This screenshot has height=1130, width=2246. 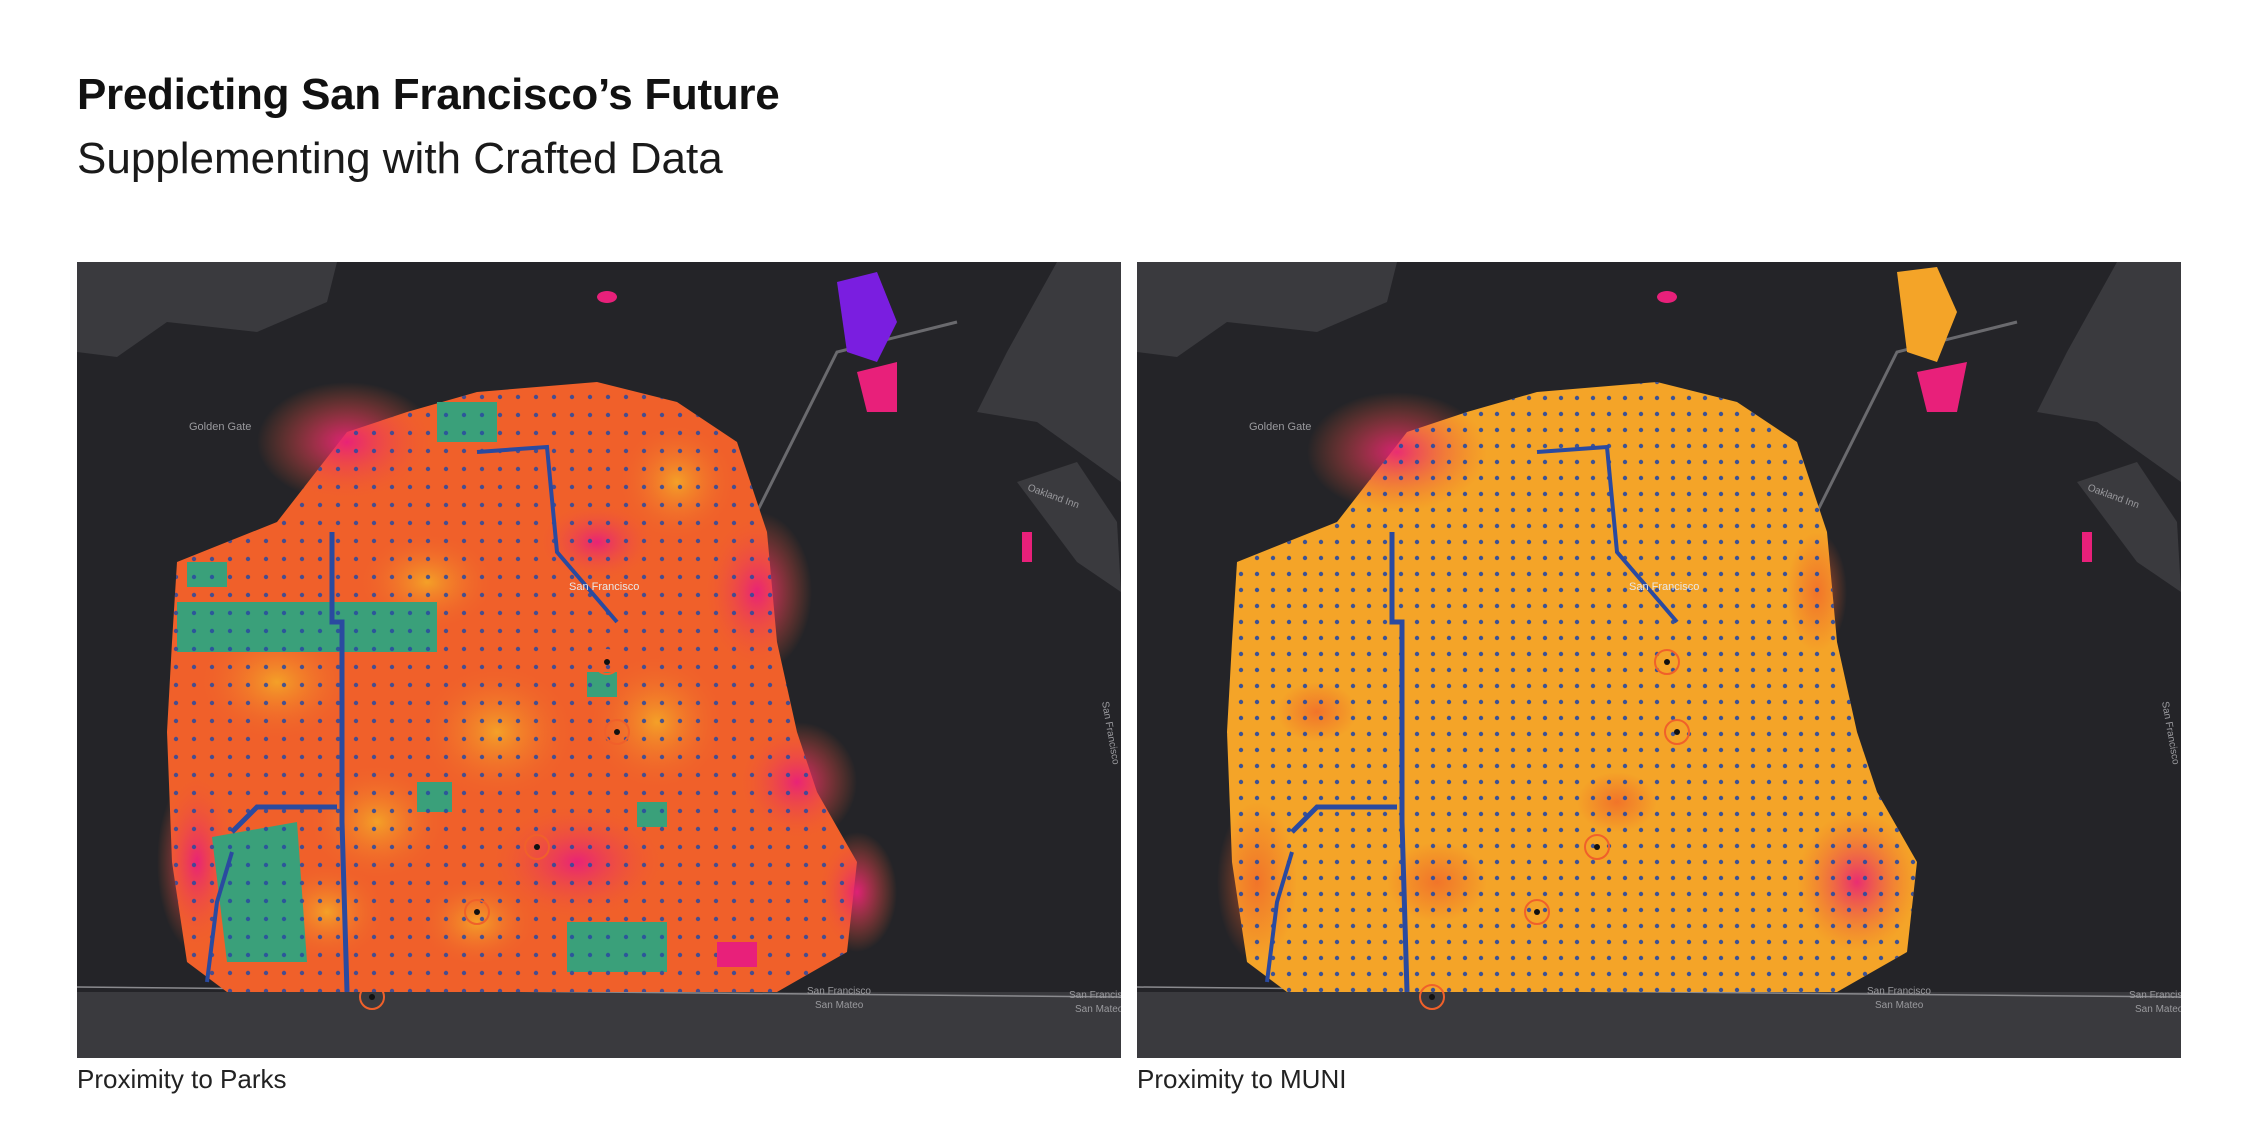 I want to click on caption-muni: Proximity to MUNI, so click(x=1242, y=1079).